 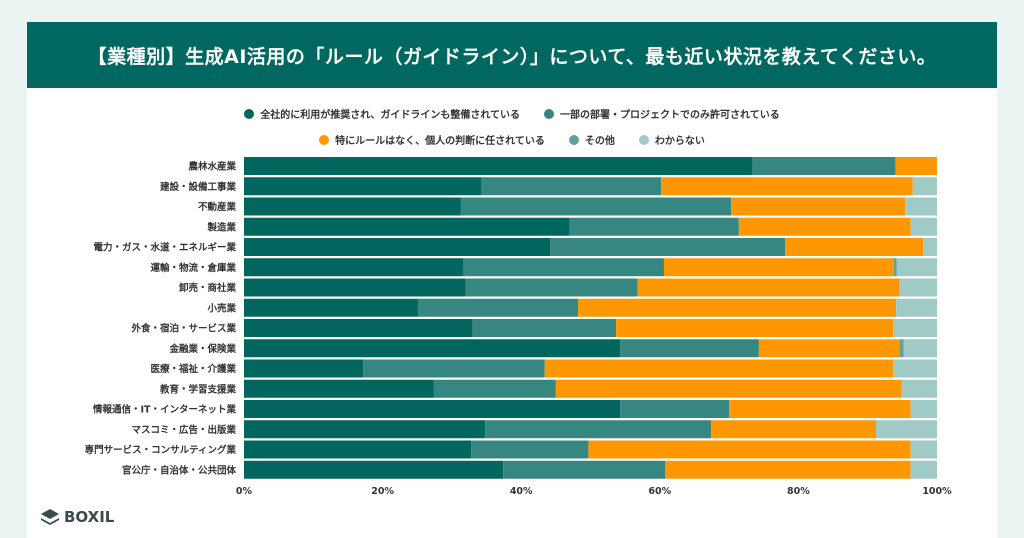 I want to click on category-label: 不動産業, so click(x=217, y=207).